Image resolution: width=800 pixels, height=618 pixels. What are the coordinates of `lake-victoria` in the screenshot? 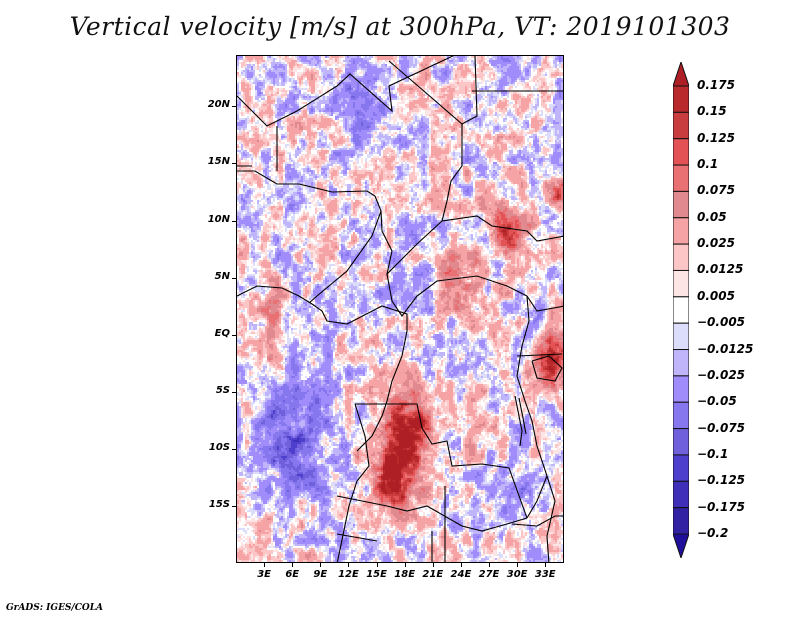 It's located at (547, 368).